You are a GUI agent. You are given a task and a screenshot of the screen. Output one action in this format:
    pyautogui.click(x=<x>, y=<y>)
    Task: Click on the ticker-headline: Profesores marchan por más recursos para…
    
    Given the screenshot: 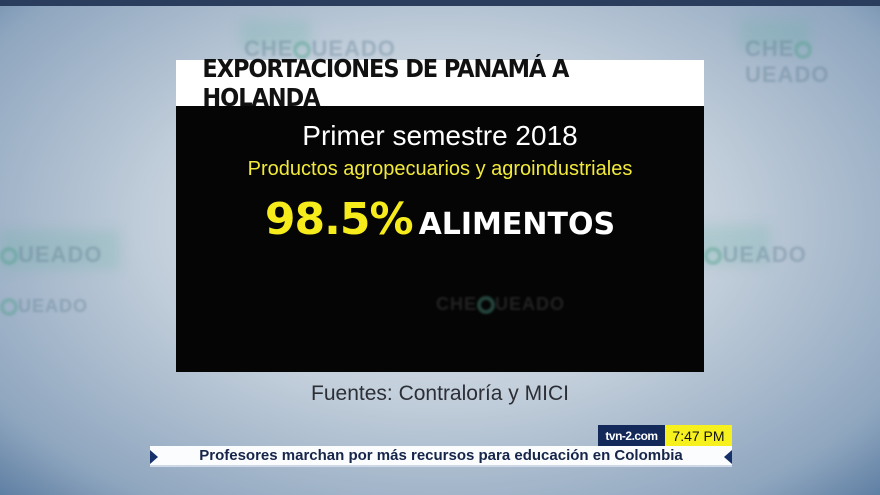 What is the action you would take?
    pyautogui.click(x=441, y=455)
    